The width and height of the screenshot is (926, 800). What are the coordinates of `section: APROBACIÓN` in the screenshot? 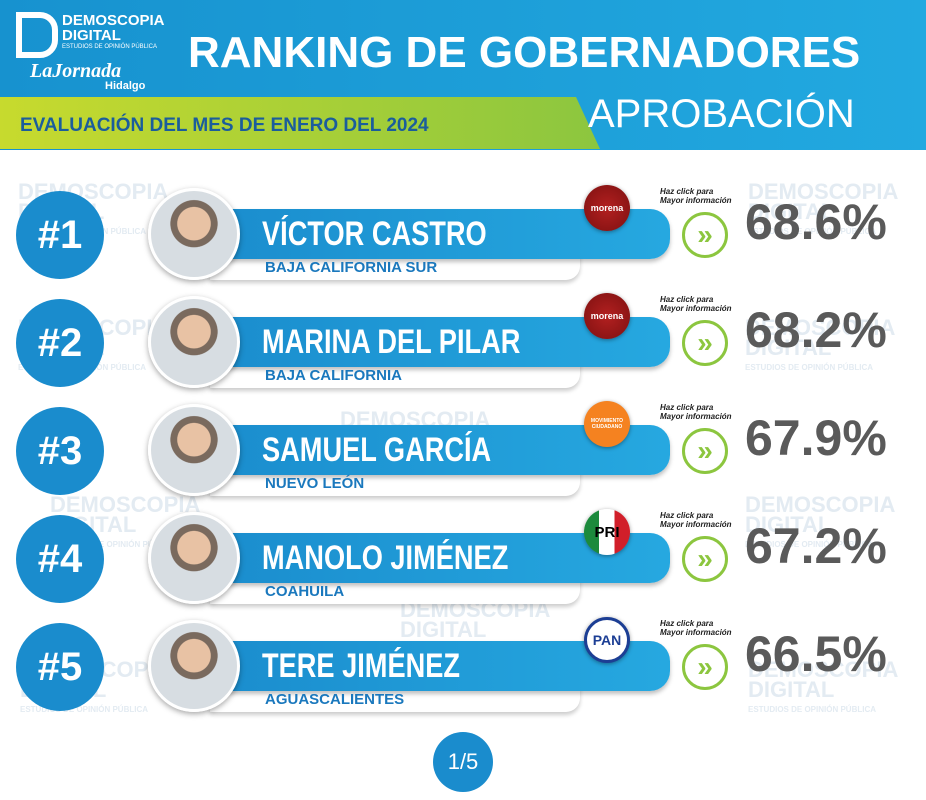 It's located at (721, 114).